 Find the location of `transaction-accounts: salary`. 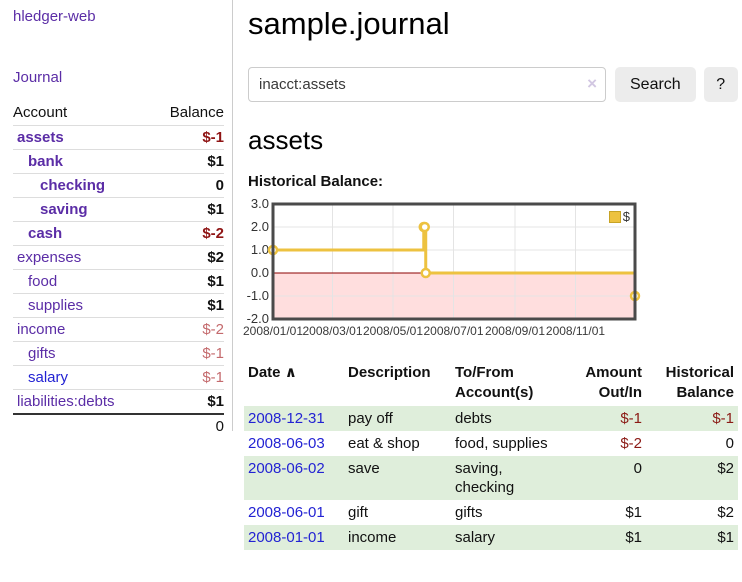

transaction-accounts: salary is located at coordinates (475, 537).